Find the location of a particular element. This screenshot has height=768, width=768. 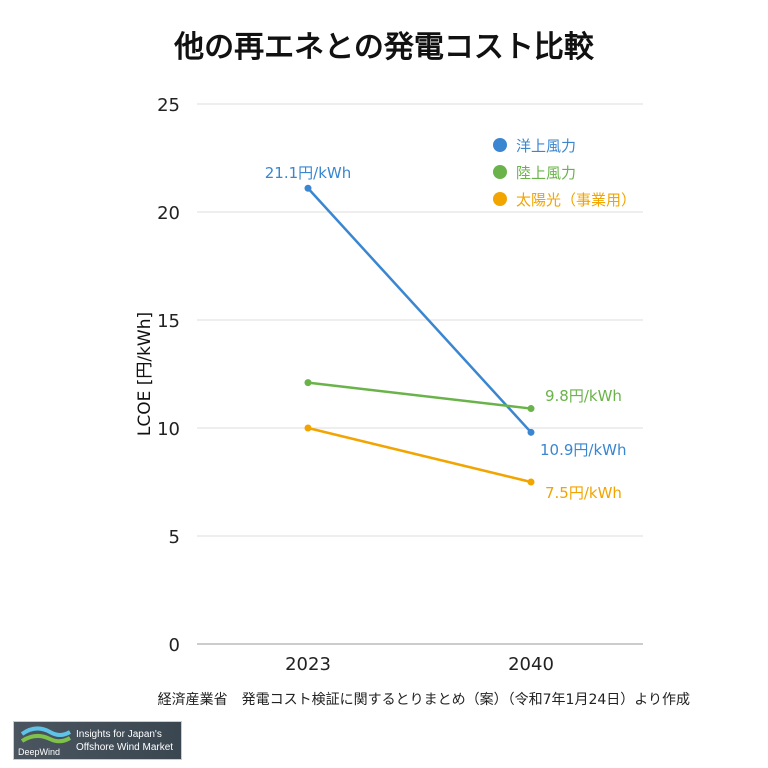

data-label: 10.9円/kWh is located at coordinates (583, 450).